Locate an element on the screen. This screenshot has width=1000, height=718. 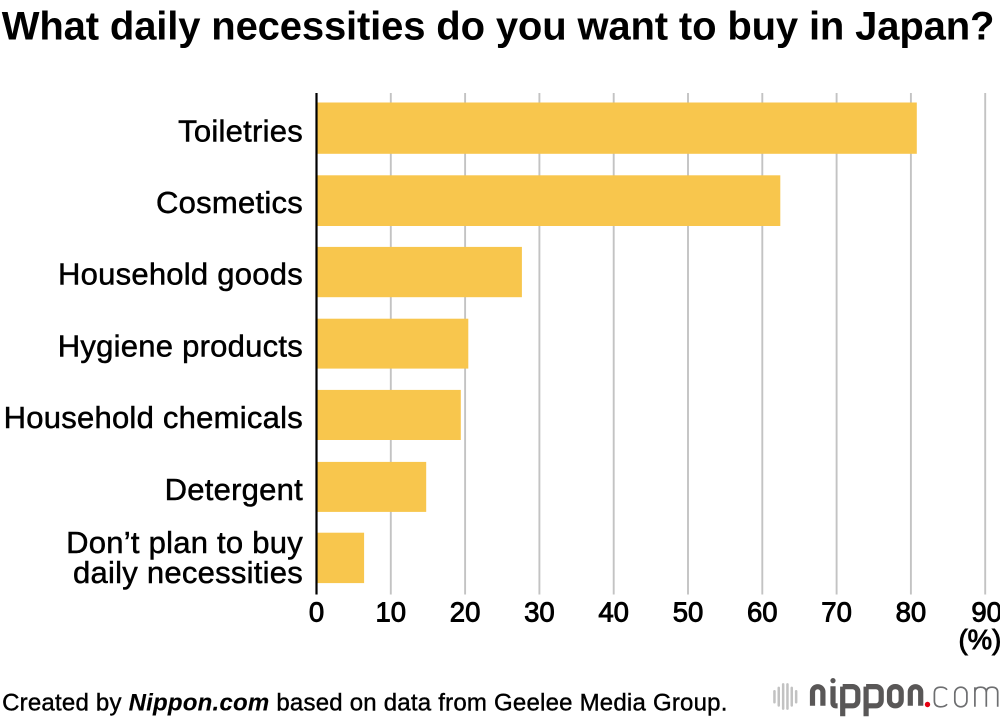
svg-text: 20 is located at coordinates (465, 612).